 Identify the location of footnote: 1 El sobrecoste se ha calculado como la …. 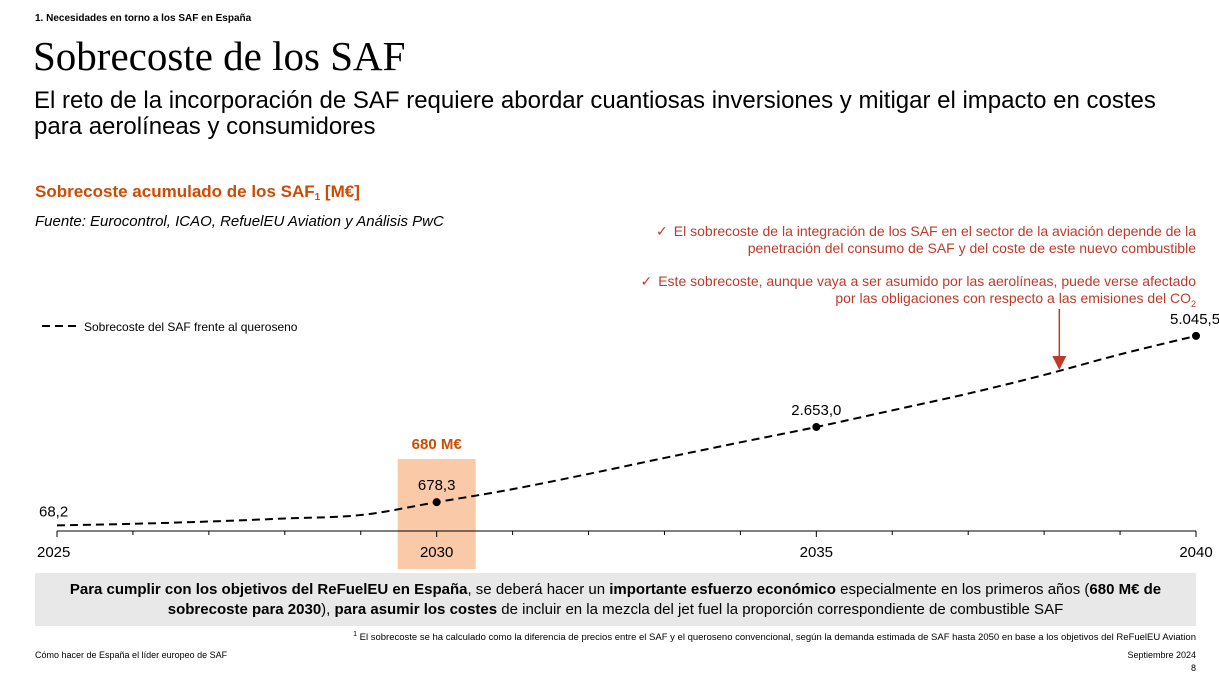
(774, 637).